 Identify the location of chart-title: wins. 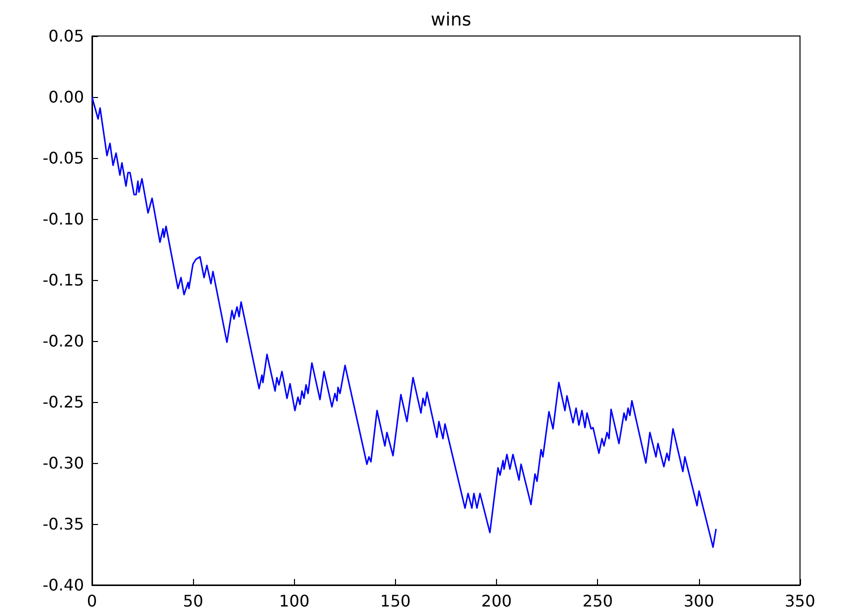
(451, 20).